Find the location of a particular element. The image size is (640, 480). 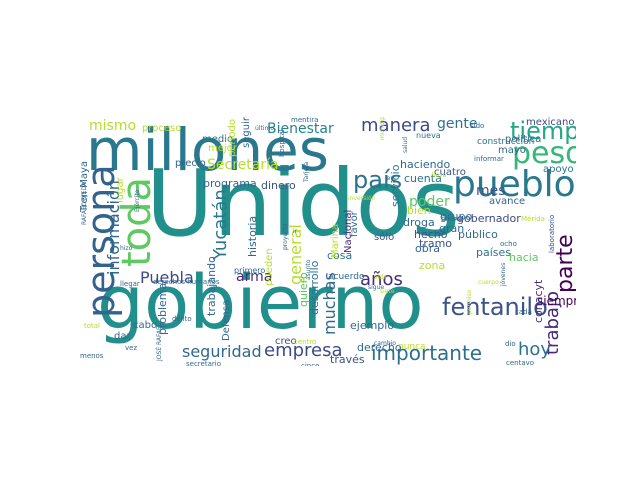

word-política: política is located at coordinates (523, 139).